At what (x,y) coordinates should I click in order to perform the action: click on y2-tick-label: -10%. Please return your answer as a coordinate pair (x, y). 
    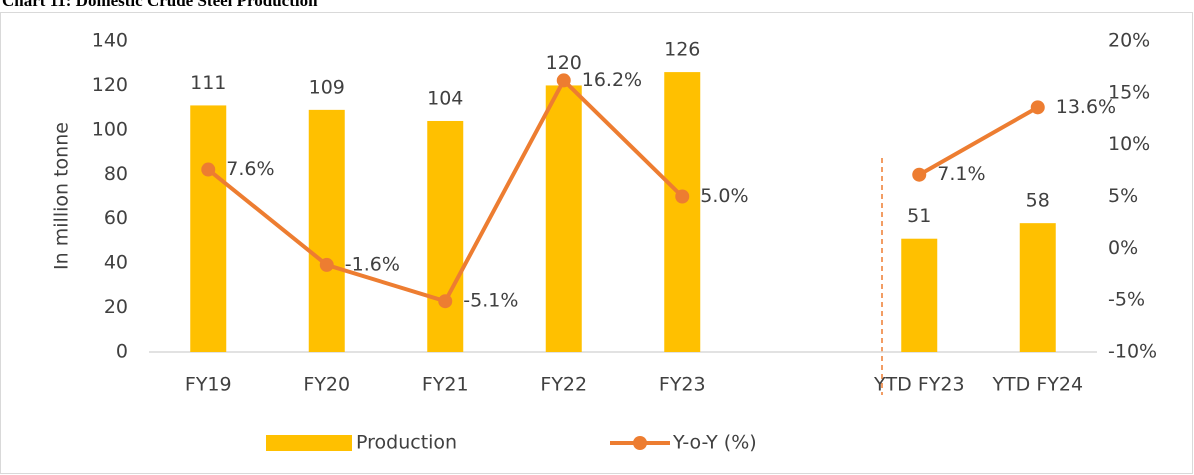
    Looking at the image, I should click on (1132, 352).